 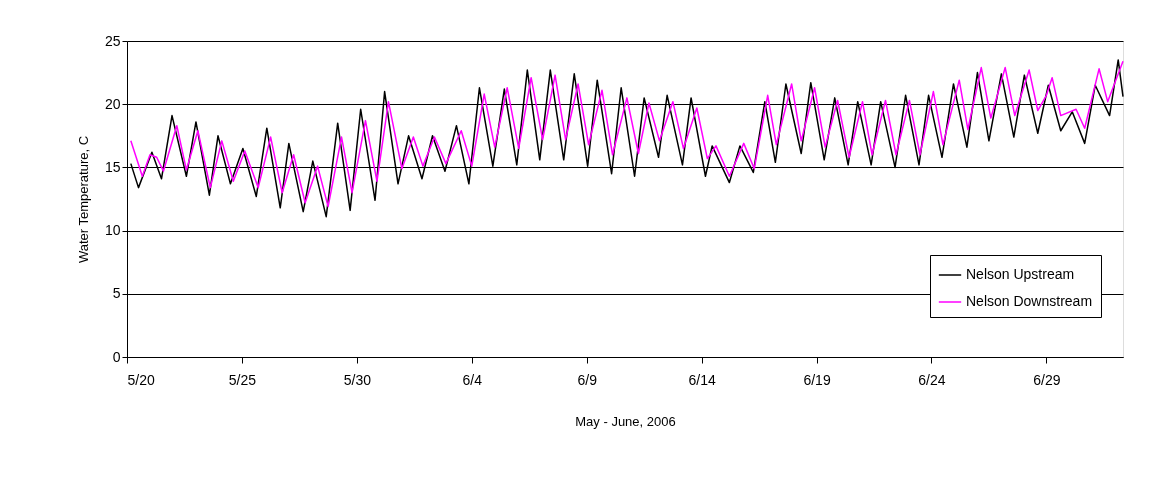 I want to click on y-tick-label: 25, so click(x=112, y=40).